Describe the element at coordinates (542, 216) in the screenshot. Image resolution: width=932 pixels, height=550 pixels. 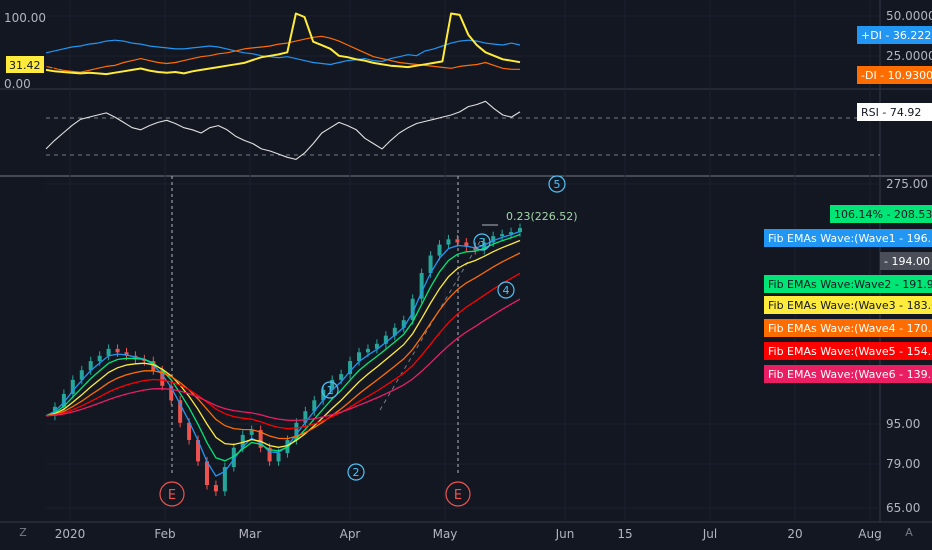
I see `target-annotation: 0.23(226.52)` at that location.